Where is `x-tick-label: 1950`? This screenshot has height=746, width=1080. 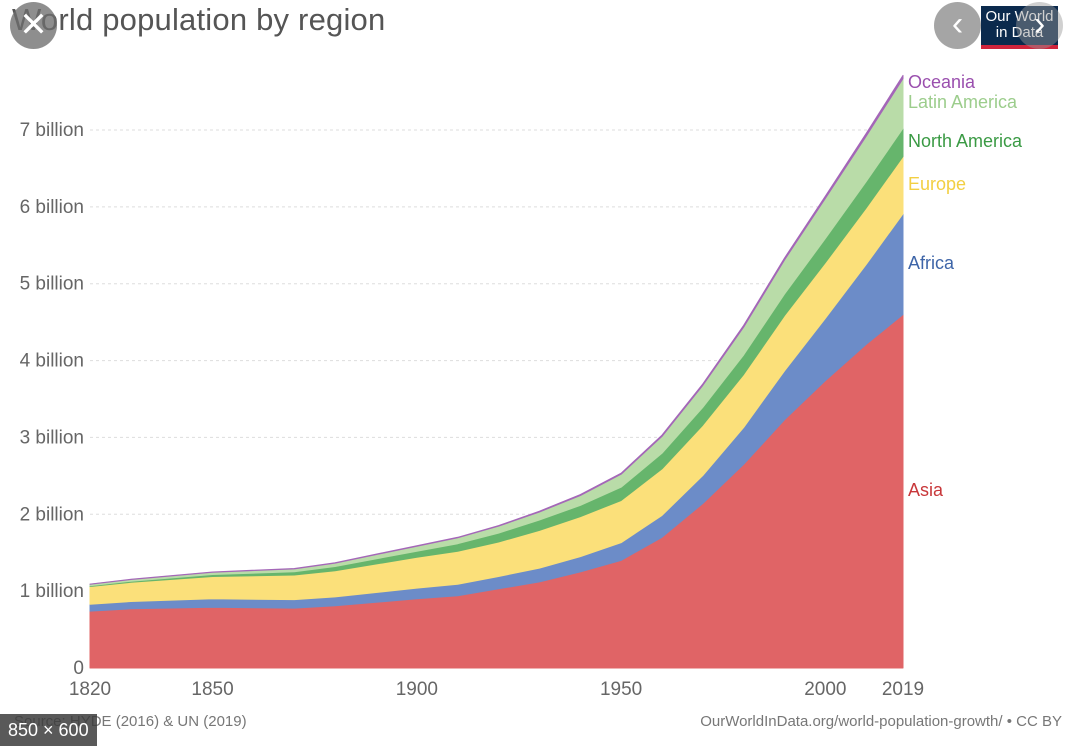
x-tick-label: 1950 is located at coordinates (621, 689).